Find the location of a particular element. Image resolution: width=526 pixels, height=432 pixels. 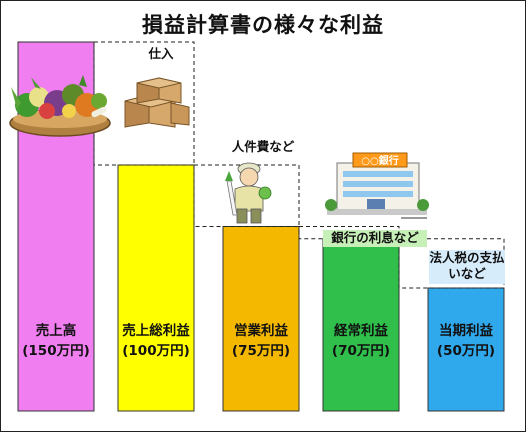

bar-label-5: 当期利益 (50万円) is located at coordinates (466, 341).